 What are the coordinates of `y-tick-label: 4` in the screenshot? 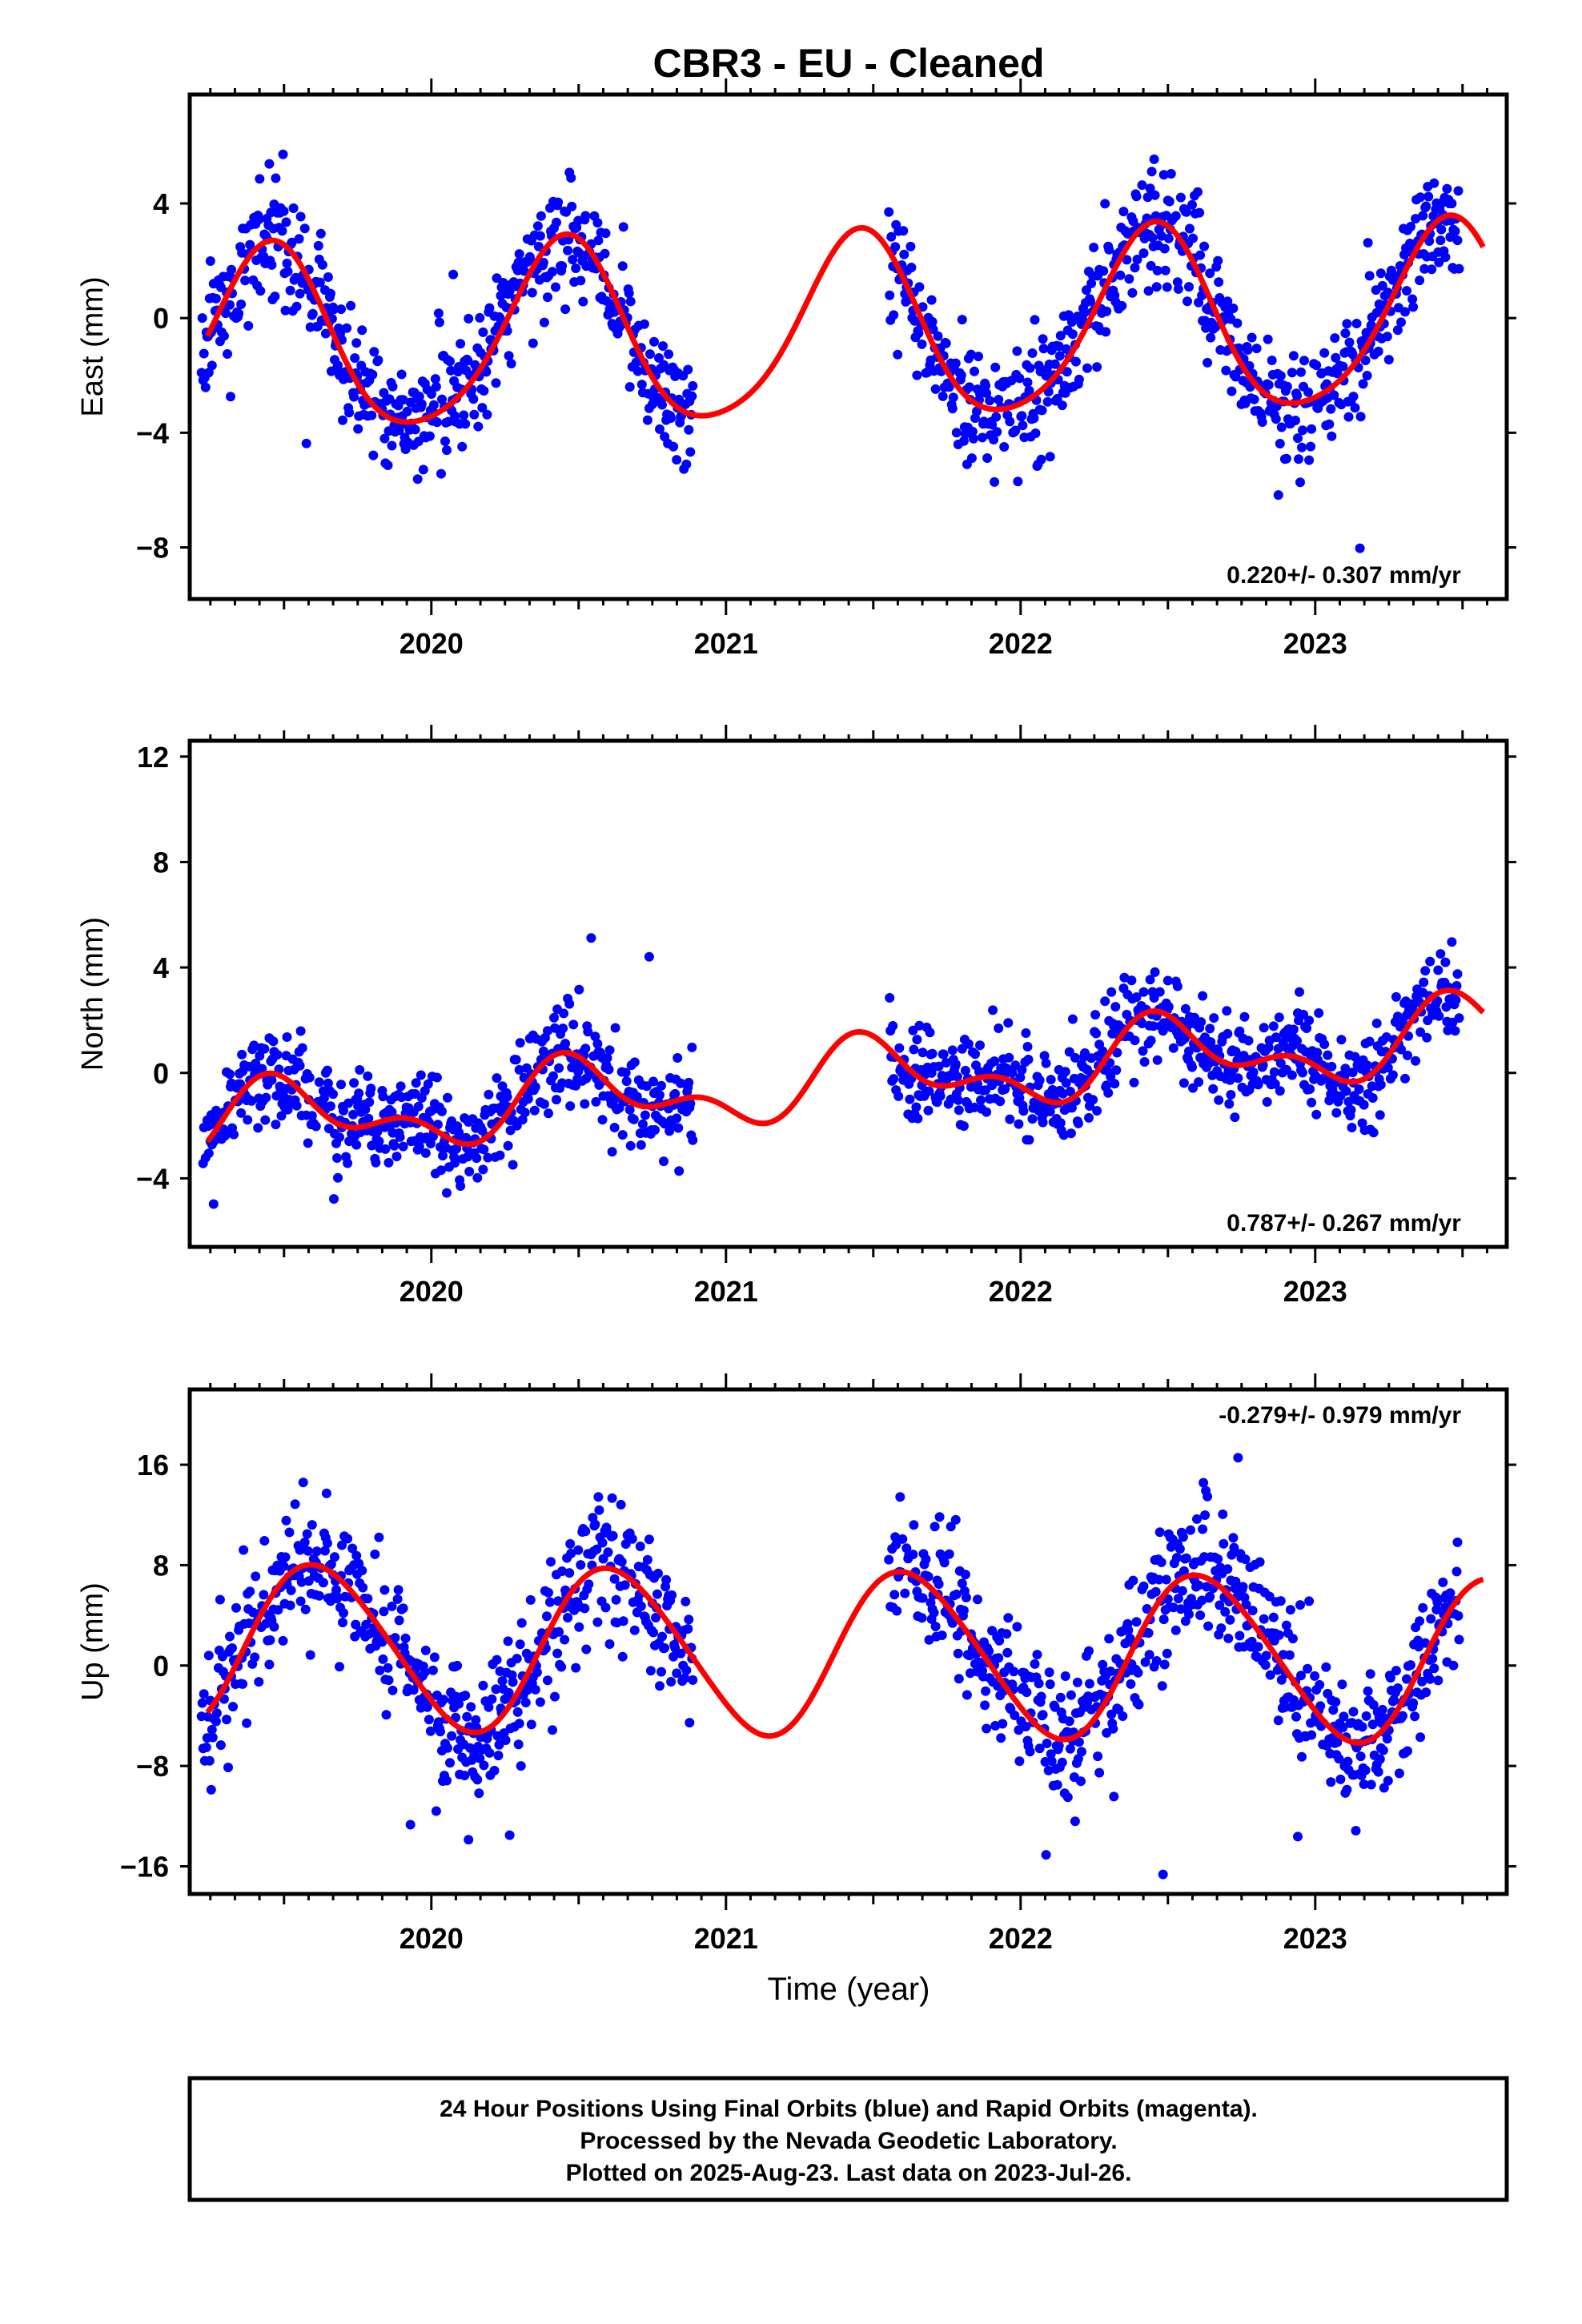 It's located at (161, 203).